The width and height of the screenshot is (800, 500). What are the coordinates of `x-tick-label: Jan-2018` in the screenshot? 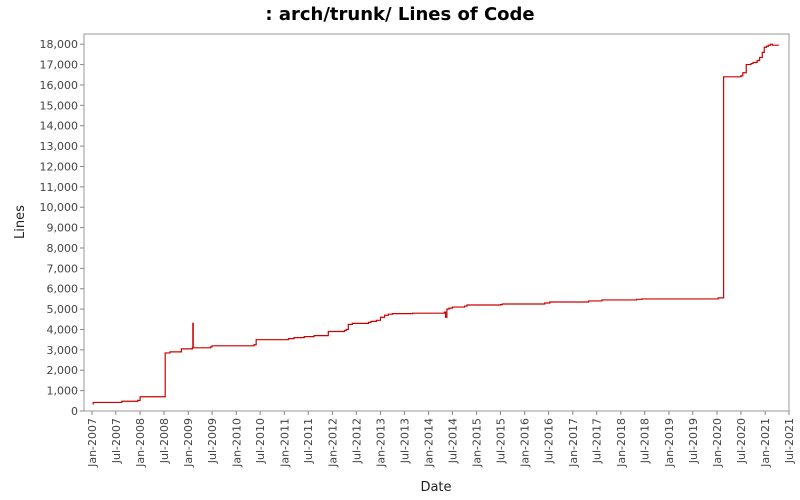 It's located at (621, 443).